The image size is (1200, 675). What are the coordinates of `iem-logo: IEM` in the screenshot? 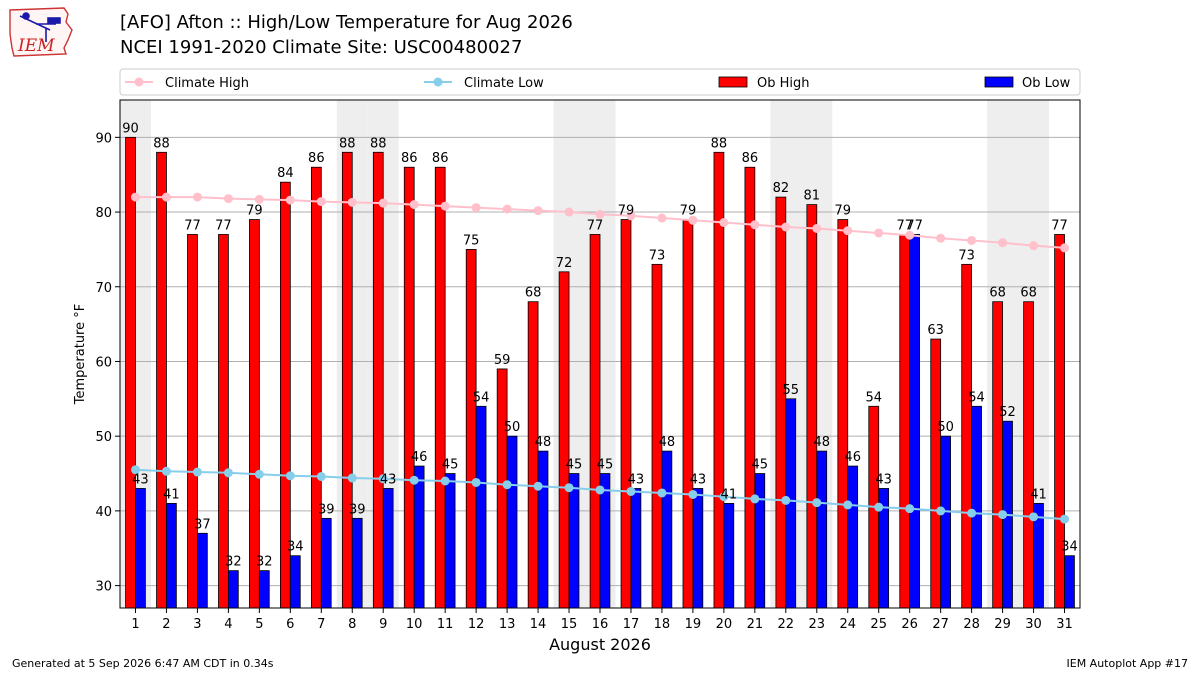 It's located at (41, 32).